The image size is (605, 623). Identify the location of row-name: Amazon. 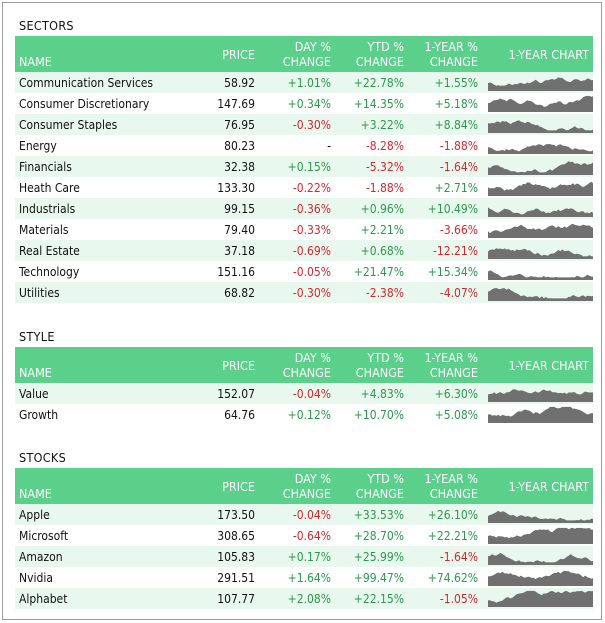
(41, 556).